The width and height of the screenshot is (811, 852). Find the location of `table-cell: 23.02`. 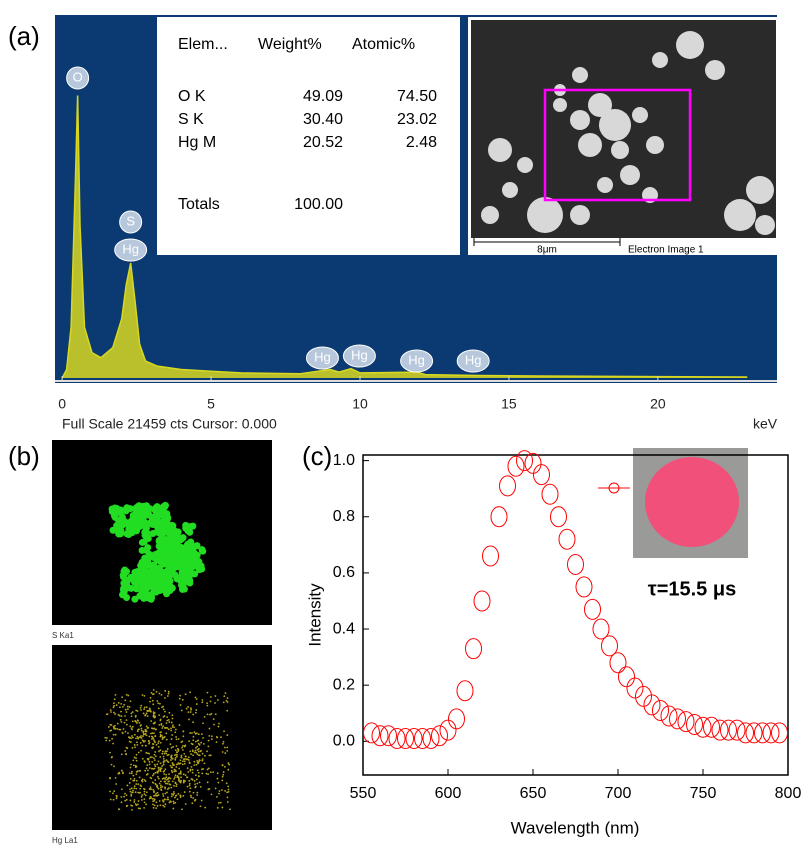

table-cell: 23.02 is located at coordinates (417, 119).